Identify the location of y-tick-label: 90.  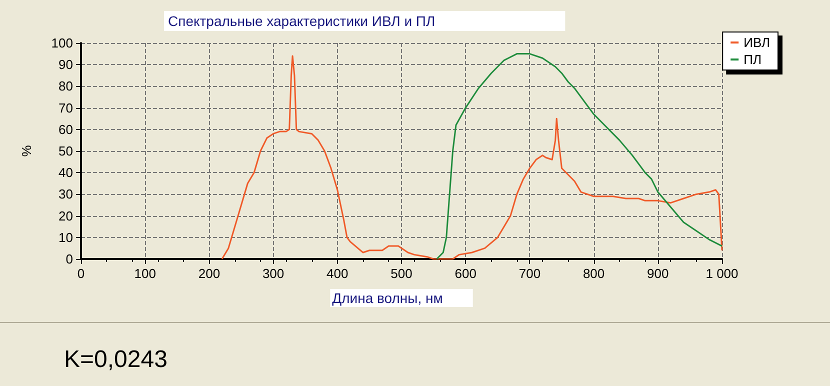
(65, 64).